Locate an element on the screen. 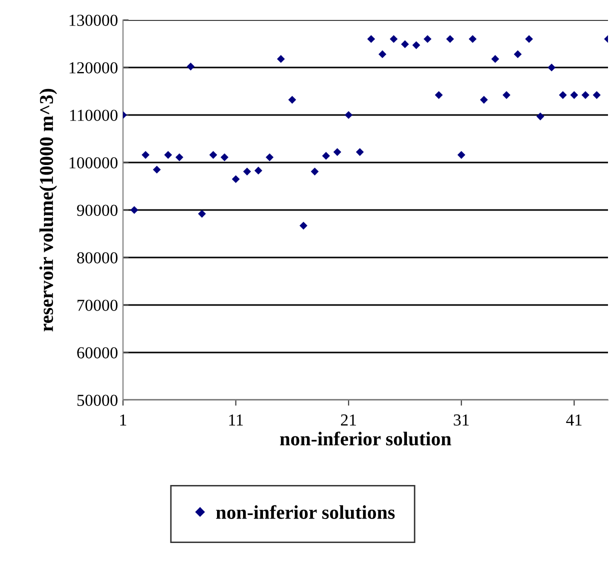 The width and height of the screenshot is (614, 561). y-tick-label: 110000 is located at coordinates (94, 115).